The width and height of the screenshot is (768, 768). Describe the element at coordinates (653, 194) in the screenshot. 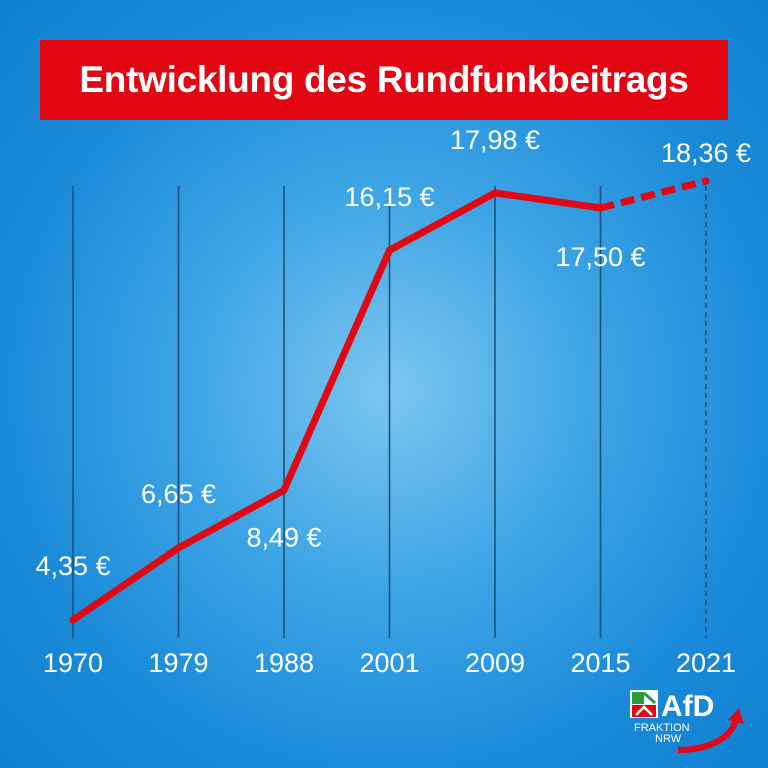

I see `series-line-projection` at that location.